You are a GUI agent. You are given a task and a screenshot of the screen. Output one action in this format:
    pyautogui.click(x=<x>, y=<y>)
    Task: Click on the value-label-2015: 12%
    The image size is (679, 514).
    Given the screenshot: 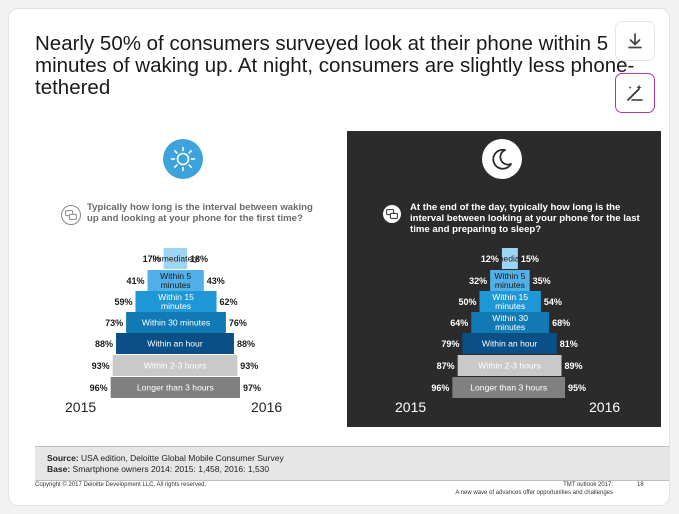 What is the action you would take?
    pyautogui.click(x=490, y=259)
    